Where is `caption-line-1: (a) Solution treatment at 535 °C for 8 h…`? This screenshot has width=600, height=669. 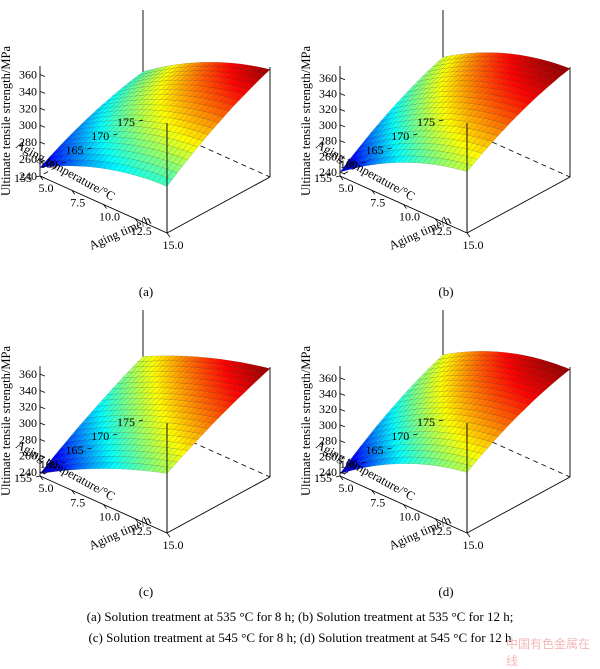
caption-line-1: (a) Solution treatment at 535 °C for 8 h… is located at coordinates (300, 616).